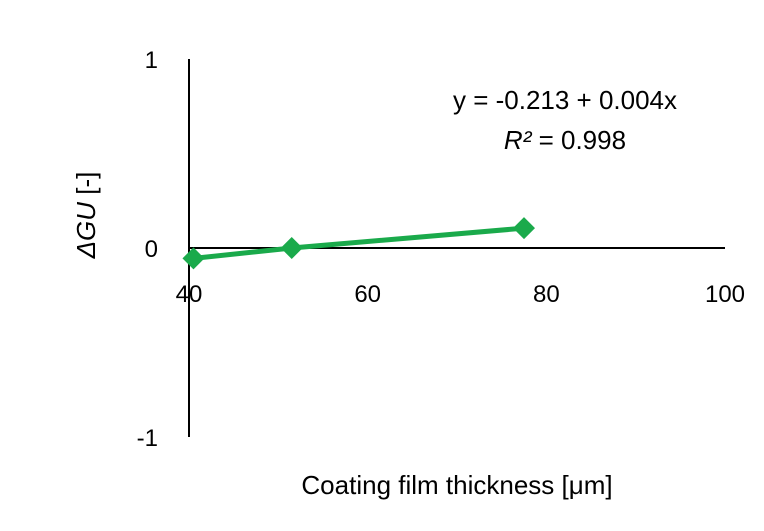 Image resolution: width=764 pixels, height=531 pixels. Describe the element at coordinates (456, 485) in the screenshot. I see `x-axis-title: Coating film thickness [μm]` at that location.